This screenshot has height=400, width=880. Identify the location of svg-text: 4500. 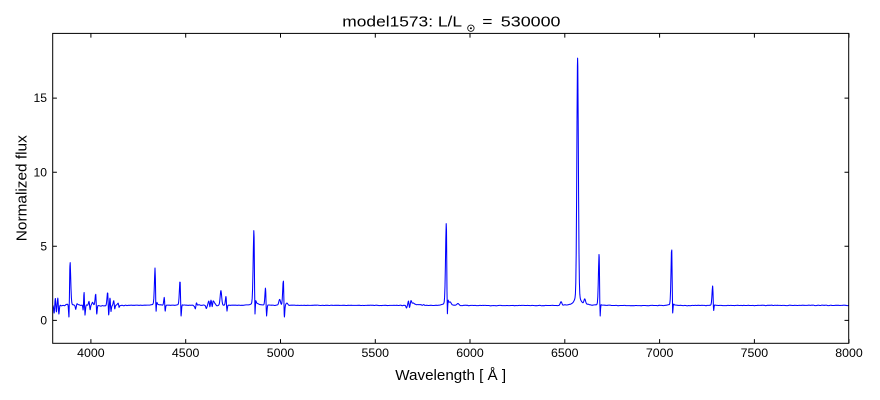
(186, 353).